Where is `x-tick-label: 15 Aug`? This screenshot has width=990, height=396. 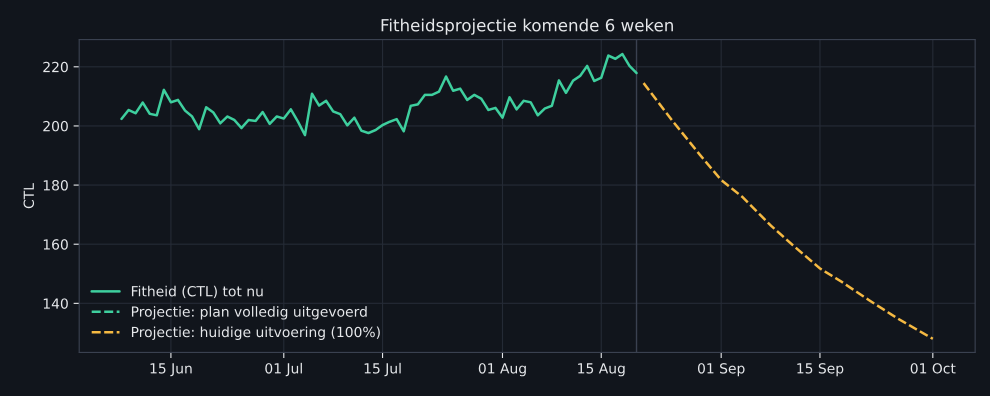 x-tick-label: 15 Aug is located at coordinates (601, 369).